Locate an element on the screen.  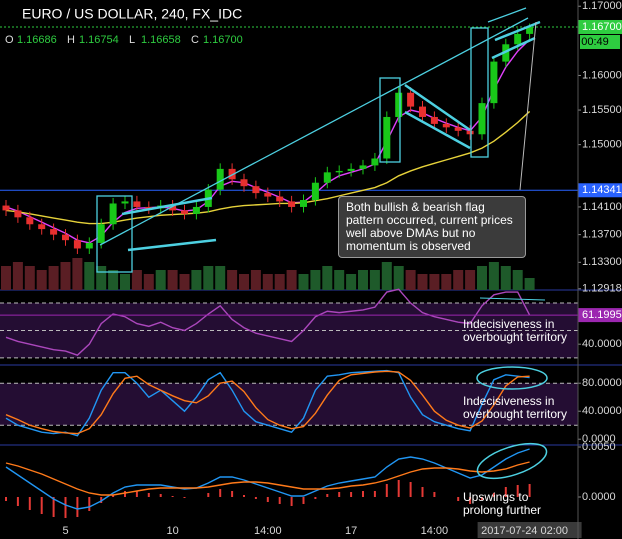
ohlc-label: O is located at coordinates (9, 40).